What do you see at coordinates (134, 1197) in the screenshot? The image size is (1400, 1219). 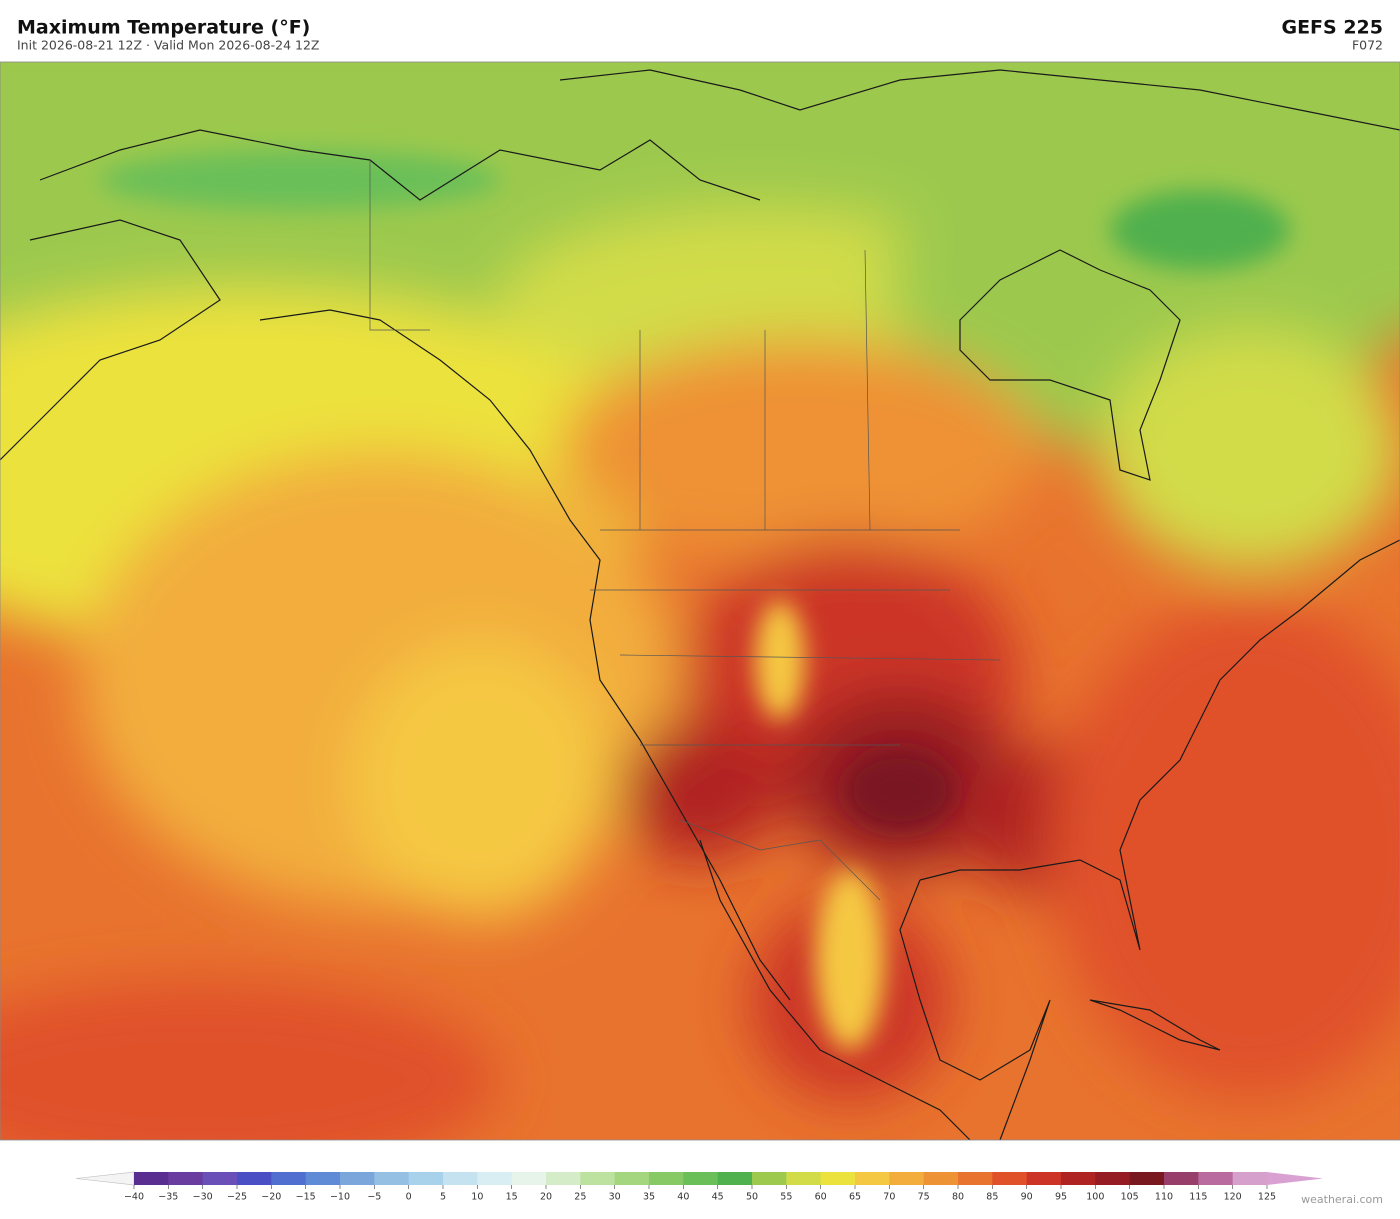 I see `colorbar-tick-label: −40` at bounding box center [134, 1197].